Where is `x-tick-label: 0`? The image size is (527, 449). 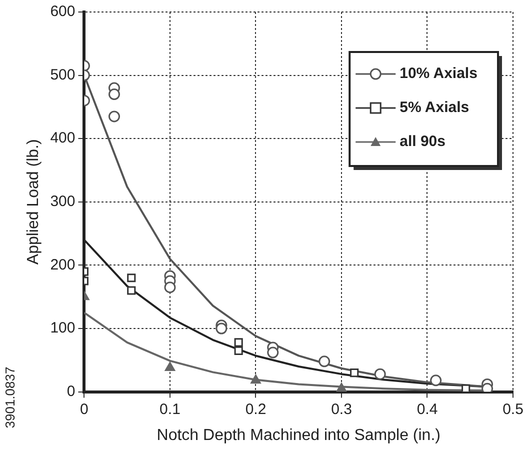
x-tick-label: 0 is located at coordinates (84, 409).